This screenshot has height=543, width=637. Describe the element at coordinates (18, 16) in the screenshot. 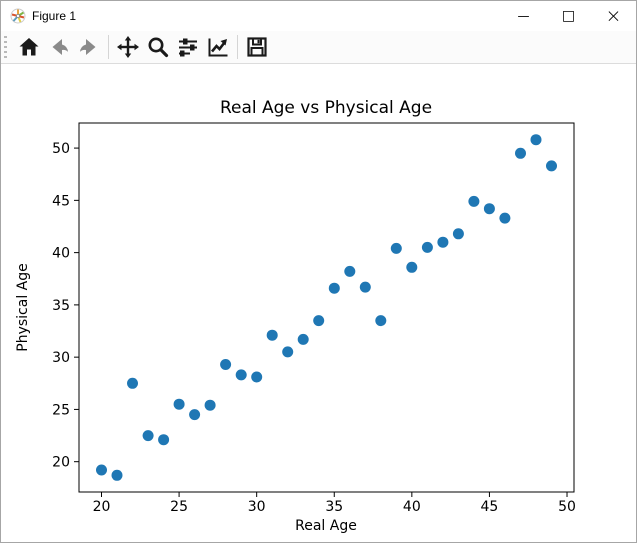

I see `matplotlib-logo-icon` at that location.